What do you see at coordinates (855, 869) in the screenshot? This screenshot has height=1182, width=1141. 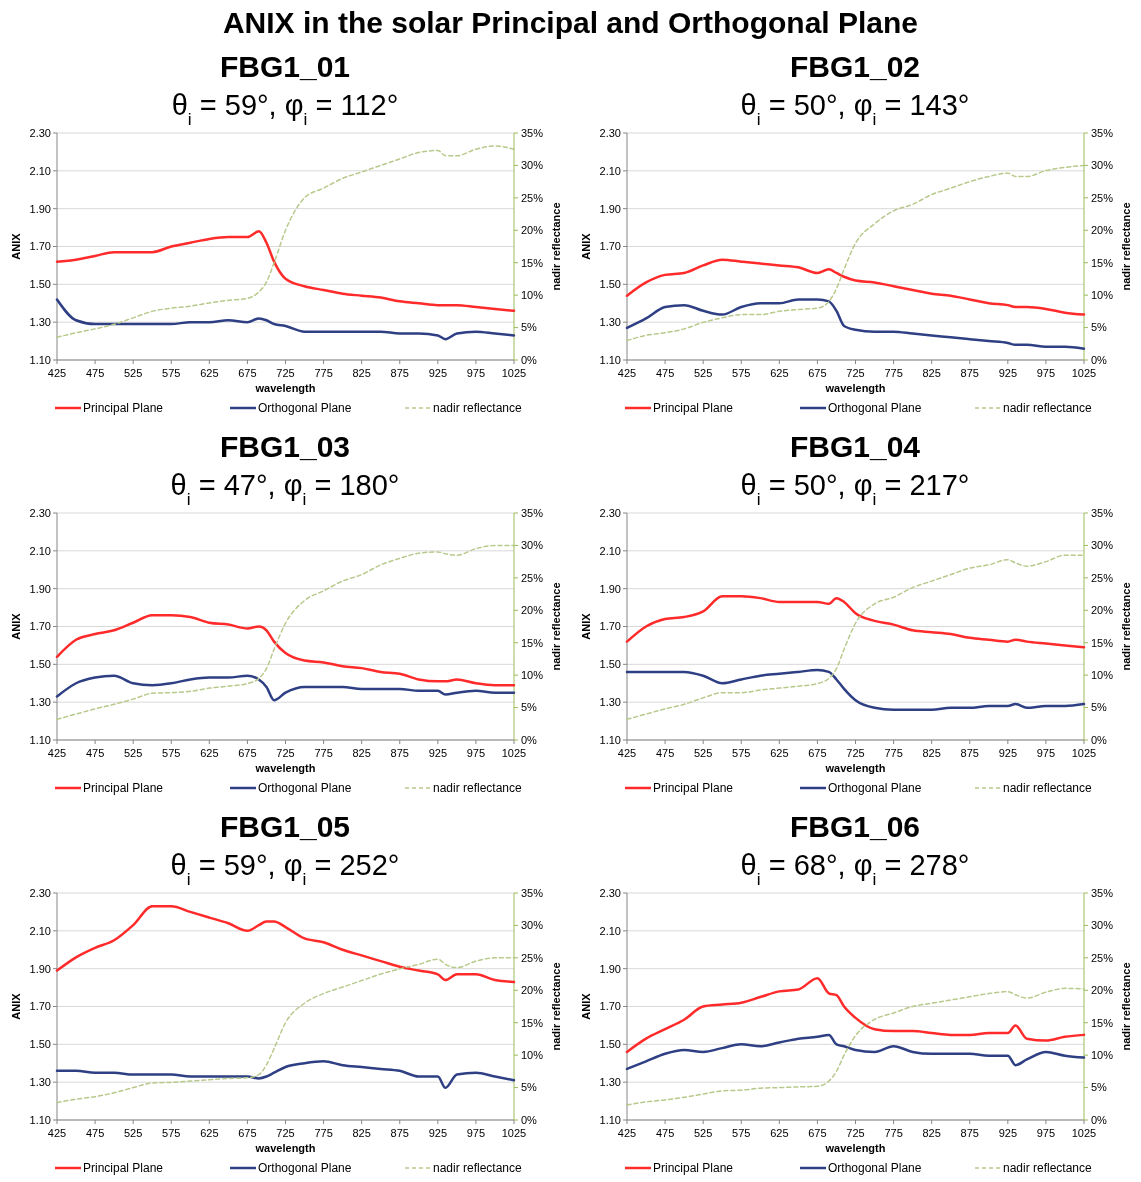 I see `chart-subtitle: θ$_{i}$ = 68°, φ$_{i}$ = 278°` at bounding box center [855, 869].